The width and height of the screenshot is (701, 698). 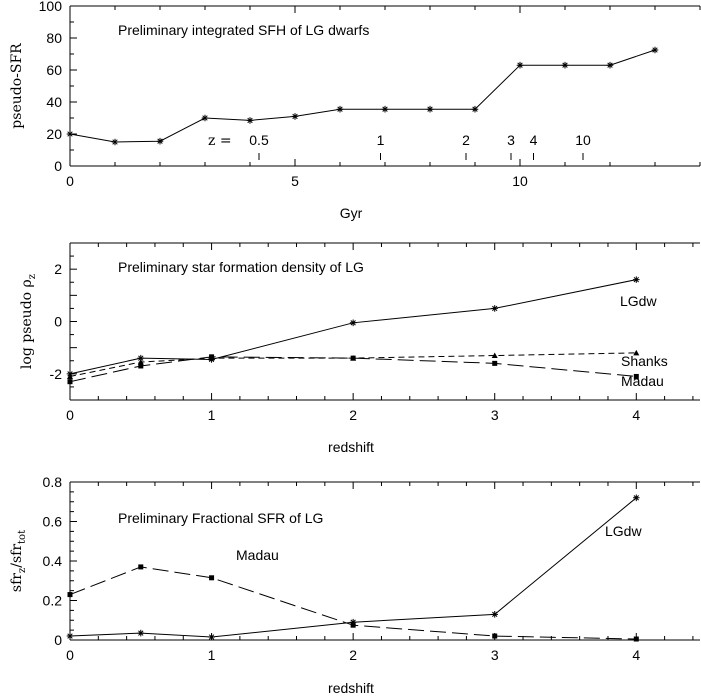 What do you see at coordinates (243, 30) in the screenshot?
I see `chart-title: Preliminary integrated SFH of LG dwarfs` at bounding box center [243, 30].